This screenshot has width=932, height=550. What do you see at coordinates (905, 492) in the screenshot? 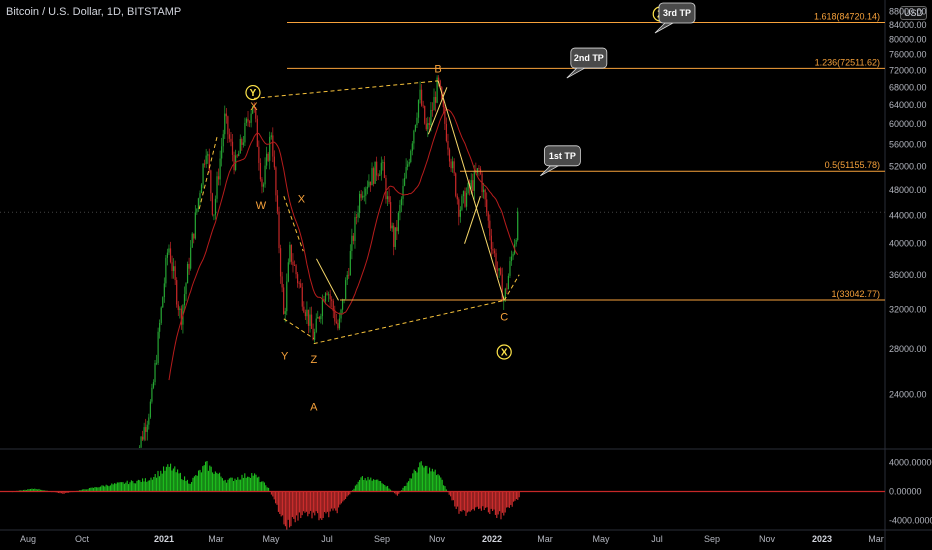
I see `oscillator-tick-label: 0.00000` at bounding box center [905, 492].